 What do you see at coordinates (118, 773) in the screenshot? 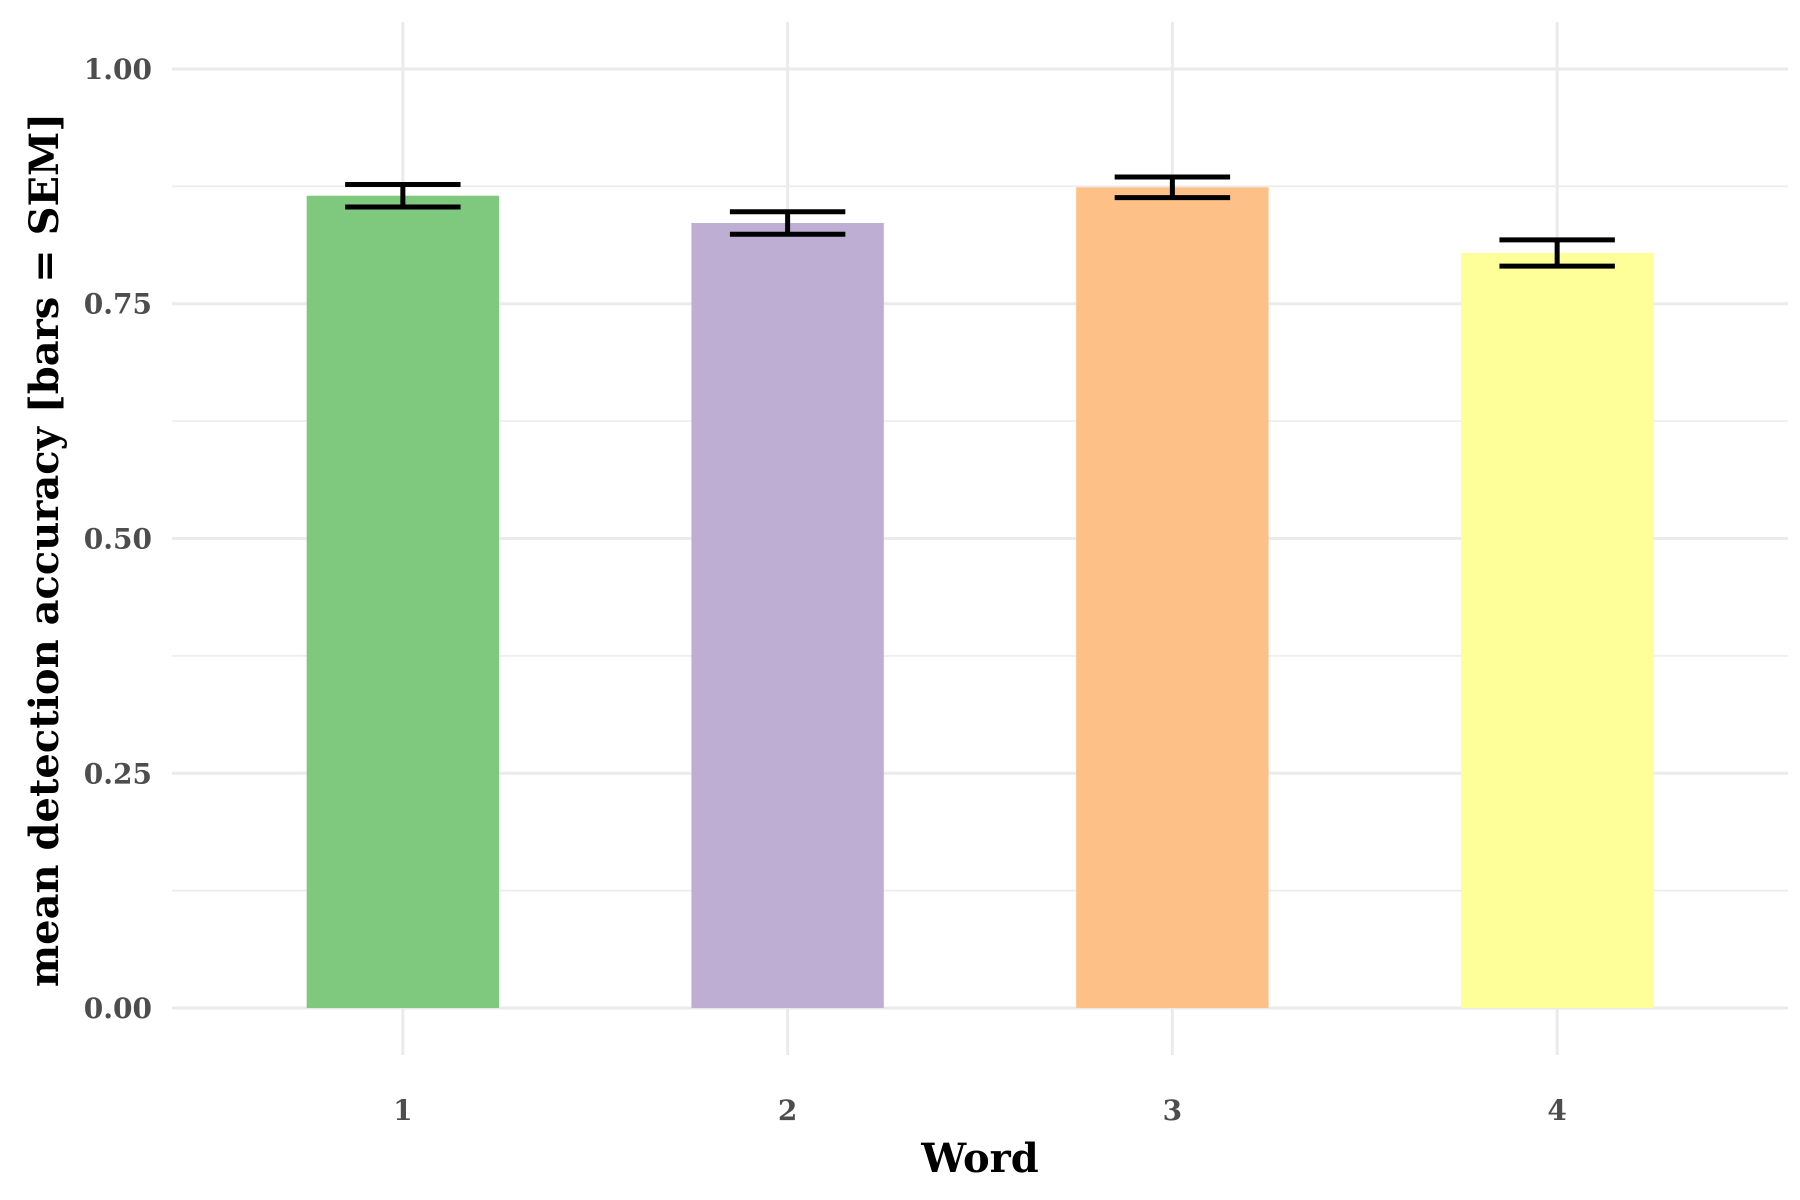
I see `y-tick-label: 0.25` at bounding box center [118, 773].